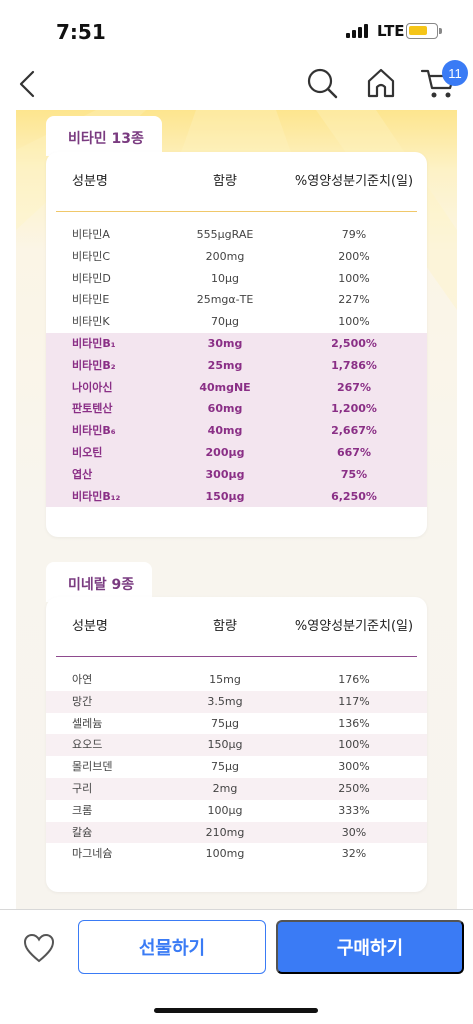 Image resolution: width=473 pixels, height=1024 pixels. I want to click on table-row: 비타민D 10μg 100%, so click(236, 279).